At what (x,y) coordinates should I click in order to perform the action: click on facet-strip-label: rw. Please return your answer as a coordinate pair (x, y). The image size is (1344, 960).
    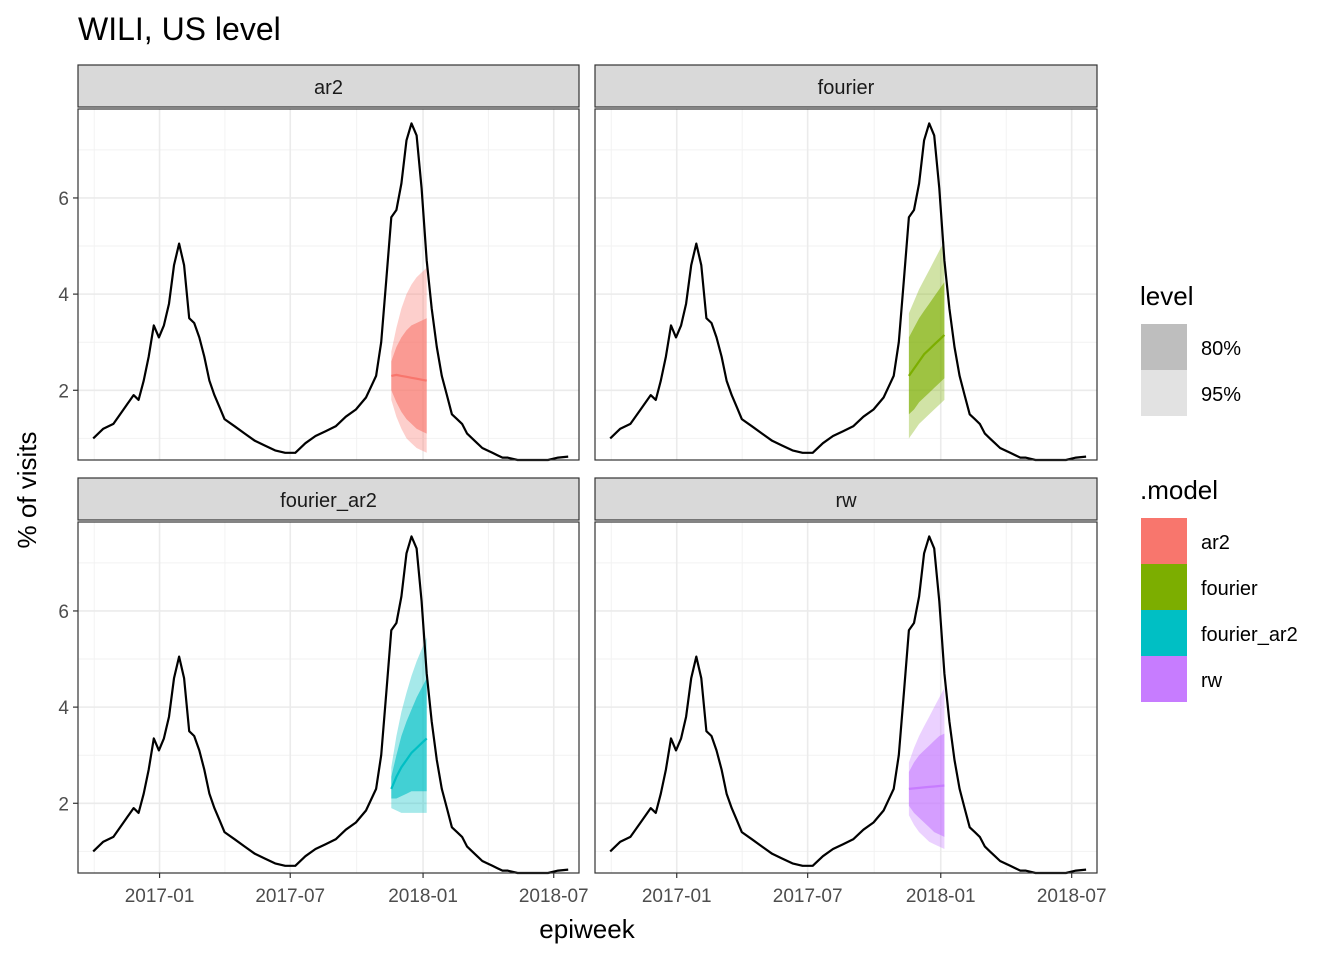
    Looking at the image, I should click on (846, 501).